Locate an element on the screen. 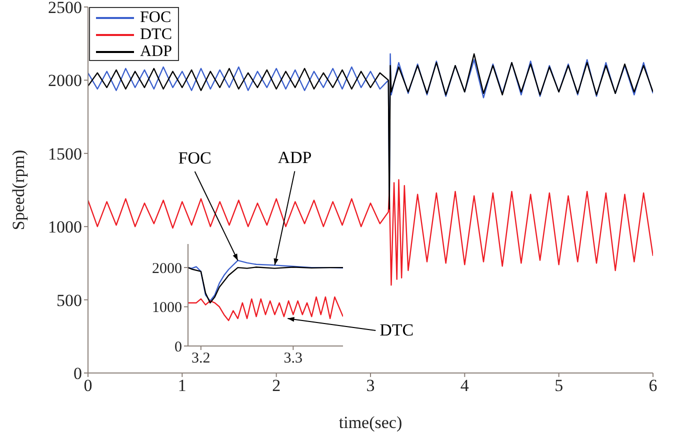 The image size is (683, 436). x-tick-label: 3.2 is located at coordinates (201, 358).